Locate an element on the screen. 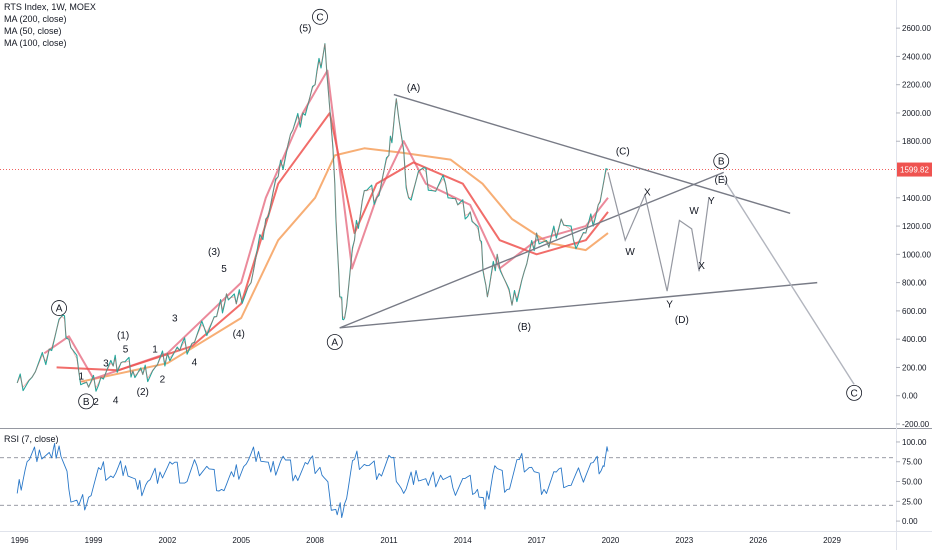  time-axis-label: 2008 is located at coordinates (315, 540).